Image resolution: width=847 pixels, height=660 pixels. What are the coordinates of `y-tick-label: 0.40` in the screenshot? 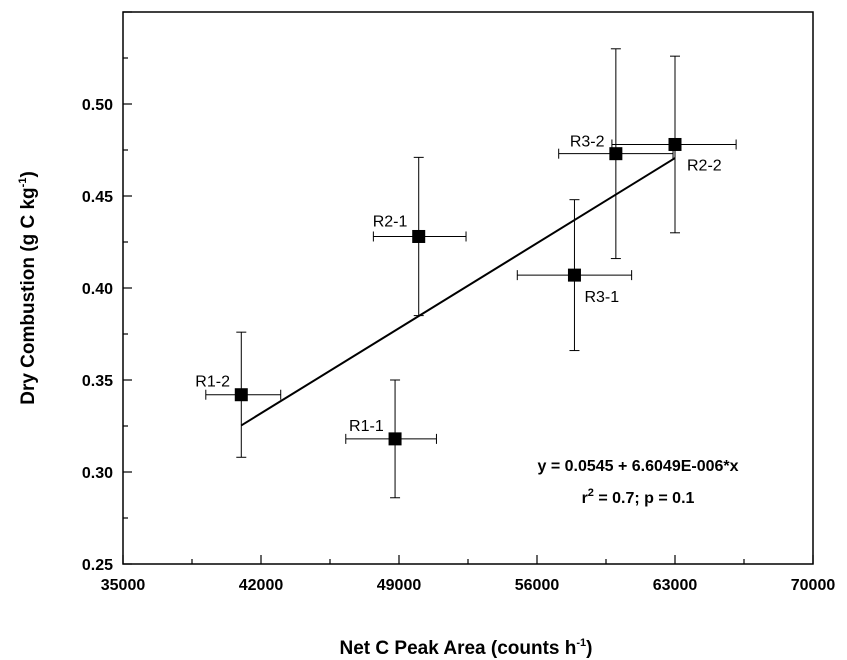 It's located at (97, 289).